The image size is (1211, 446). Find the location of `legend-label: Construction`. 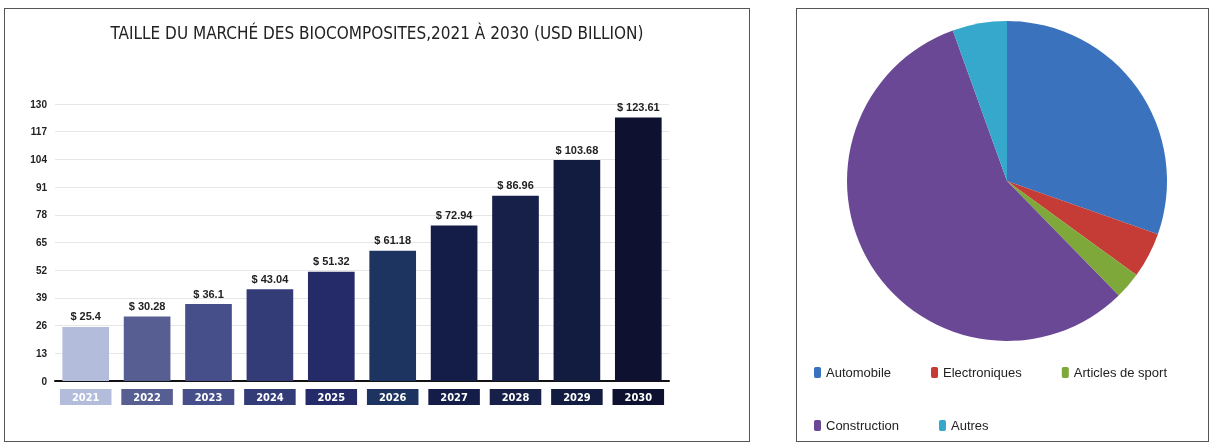

legend-label: Construction is located at coordinates (862, 425).